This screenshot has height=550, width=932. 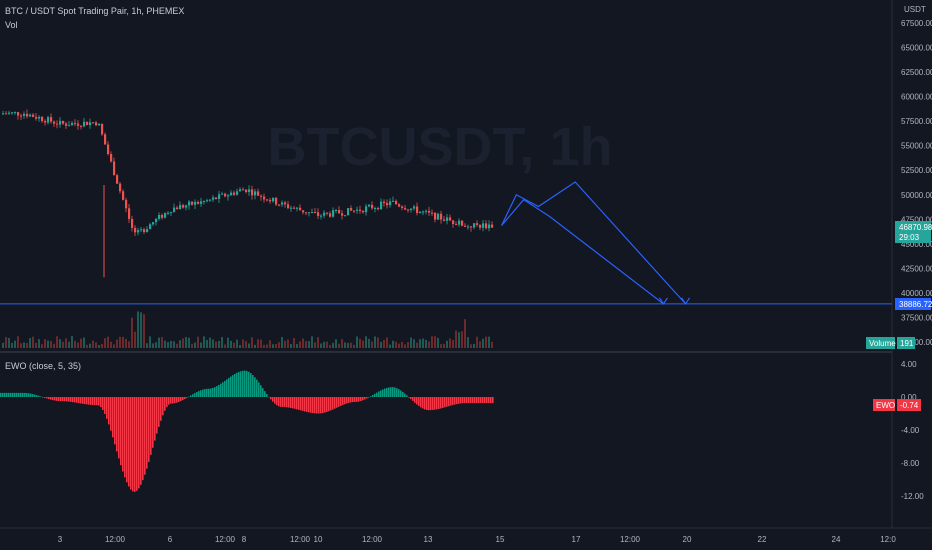 I want to click on ewo-badge-value: -0.74, so click(x=909, y=405).